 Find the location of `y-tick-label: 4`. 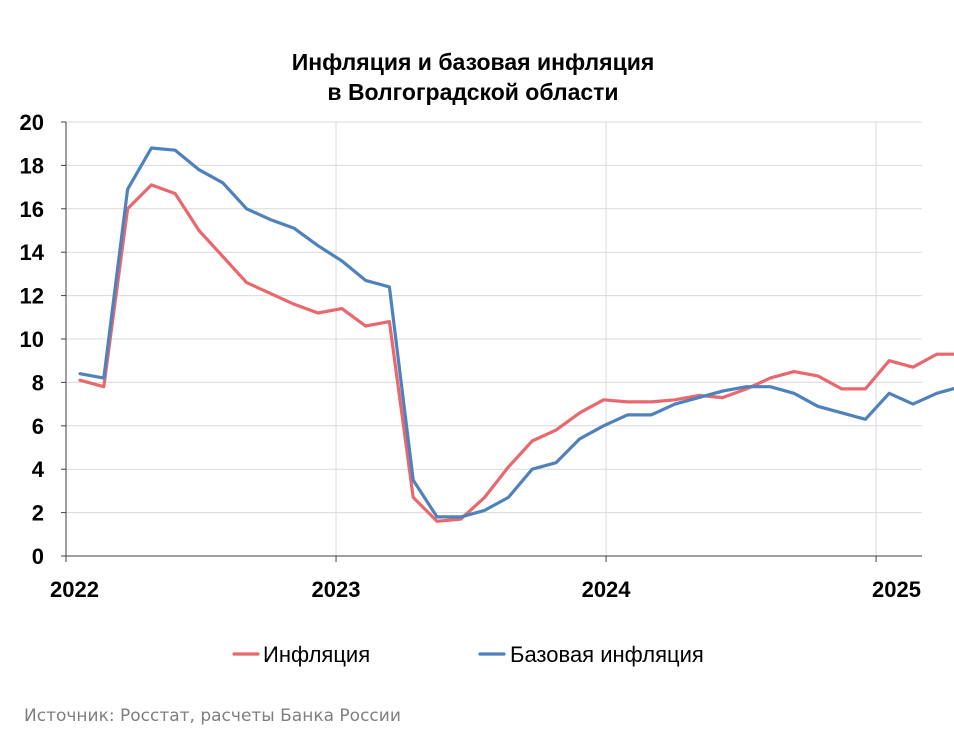

y-tick-label: 4 is located at coordinates (38, 469).